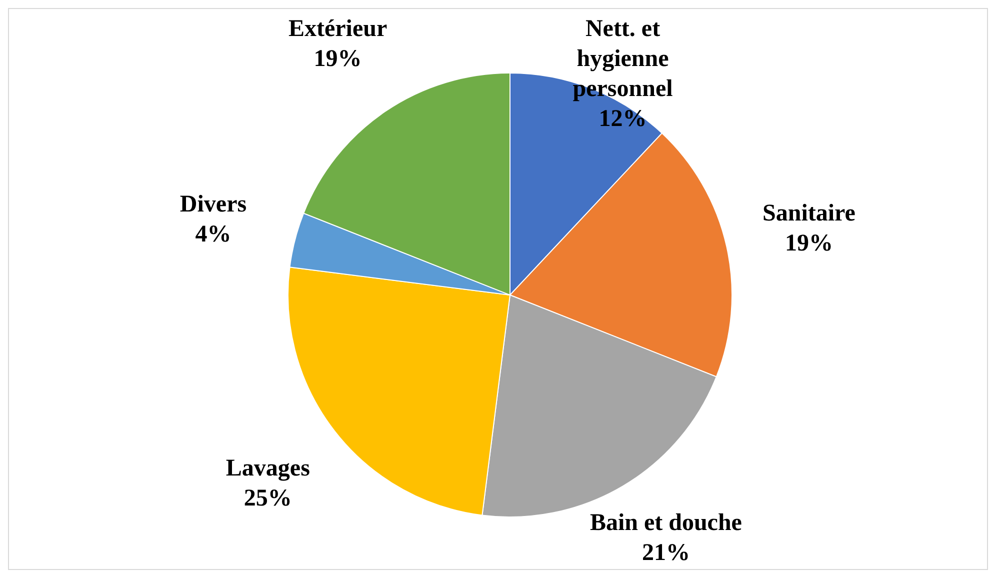 This screenshot has height=578, width=996. Describe the element at coordinates (213, 234) in the screenshot. I see `data-label: 4%` at that location.